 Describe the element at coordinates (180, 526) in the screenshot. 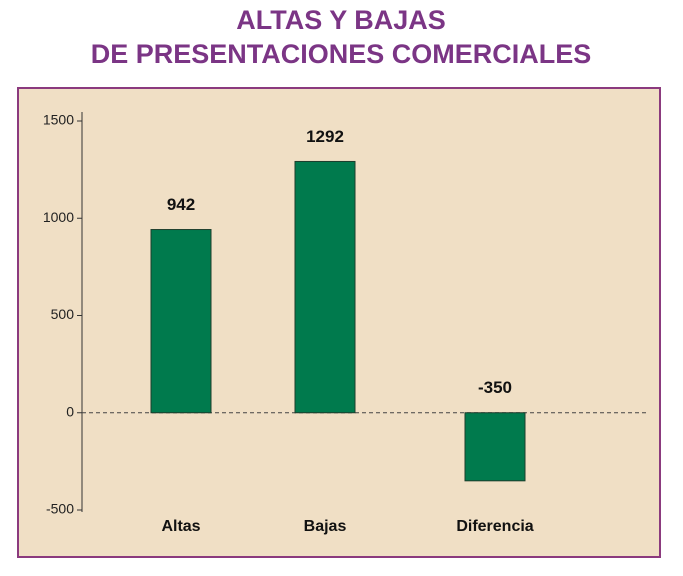

I see `x-tick-label: Altas` at that location.